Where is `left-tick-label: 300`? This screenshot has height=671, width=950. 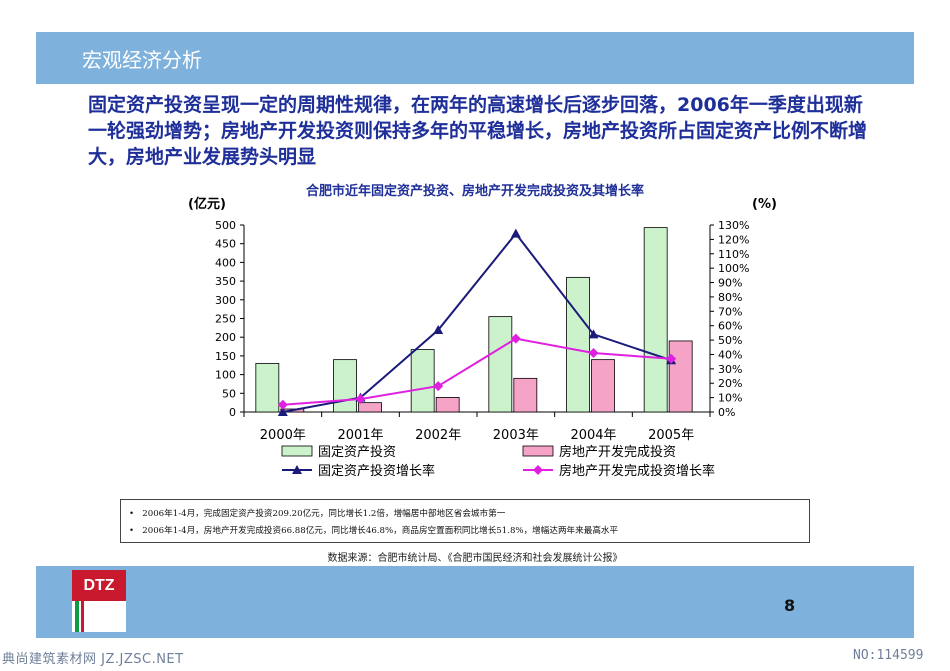
left-tick-label: 300 is located at coordinates (225, 300).